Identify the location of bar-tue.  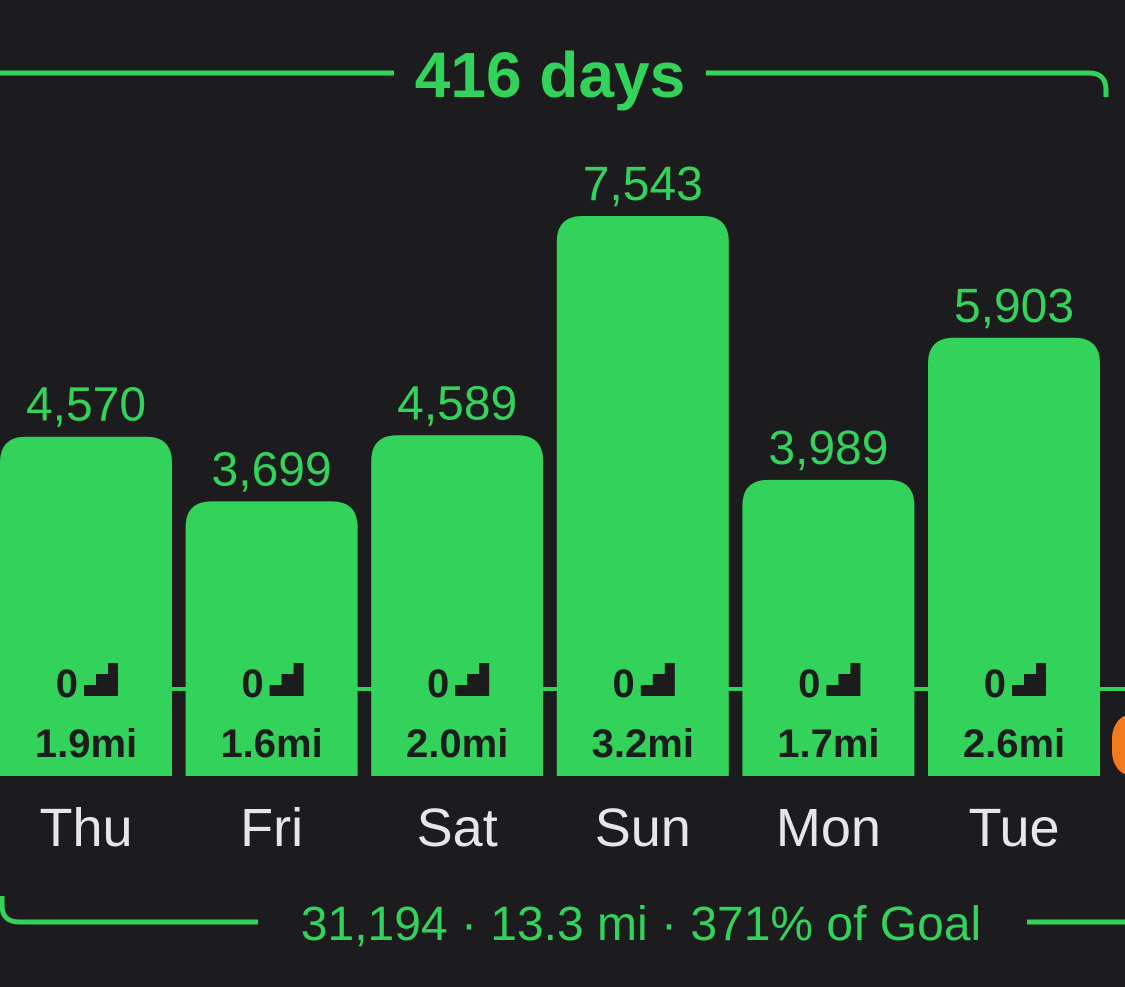
(1014, 556).